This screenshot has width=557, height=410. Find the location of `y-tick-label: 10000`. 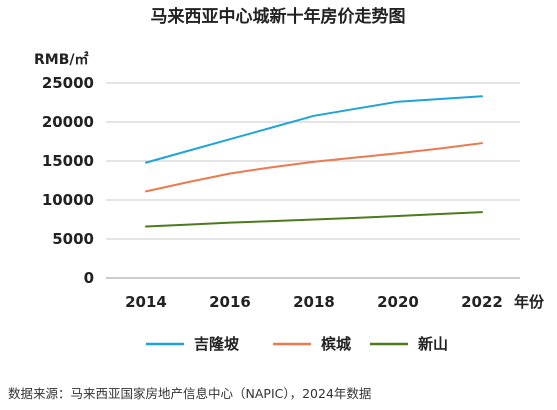

y-tick-label: 10000 is located at coordinates (68, 200).